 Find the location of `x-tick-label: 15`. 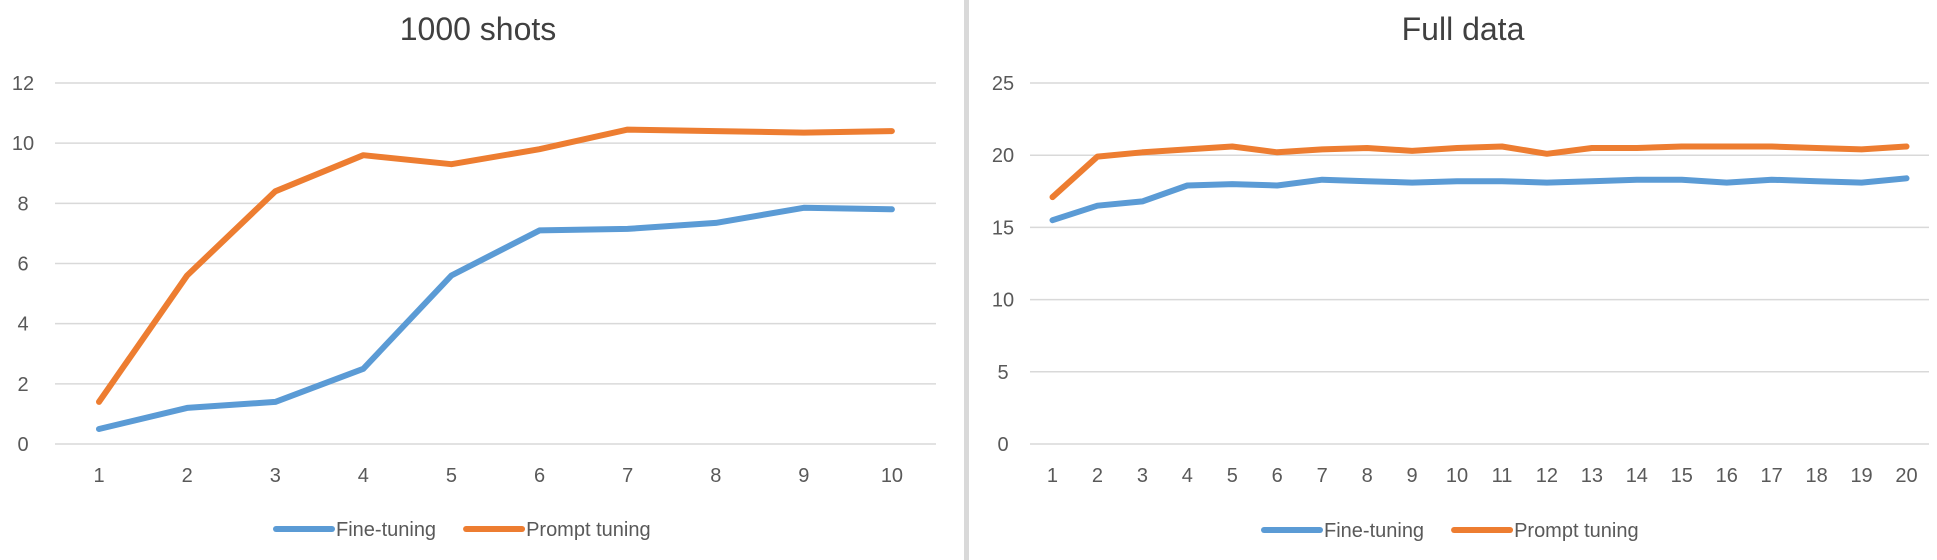

x-tick-label: 15 is located at coordinates (1682, 476).